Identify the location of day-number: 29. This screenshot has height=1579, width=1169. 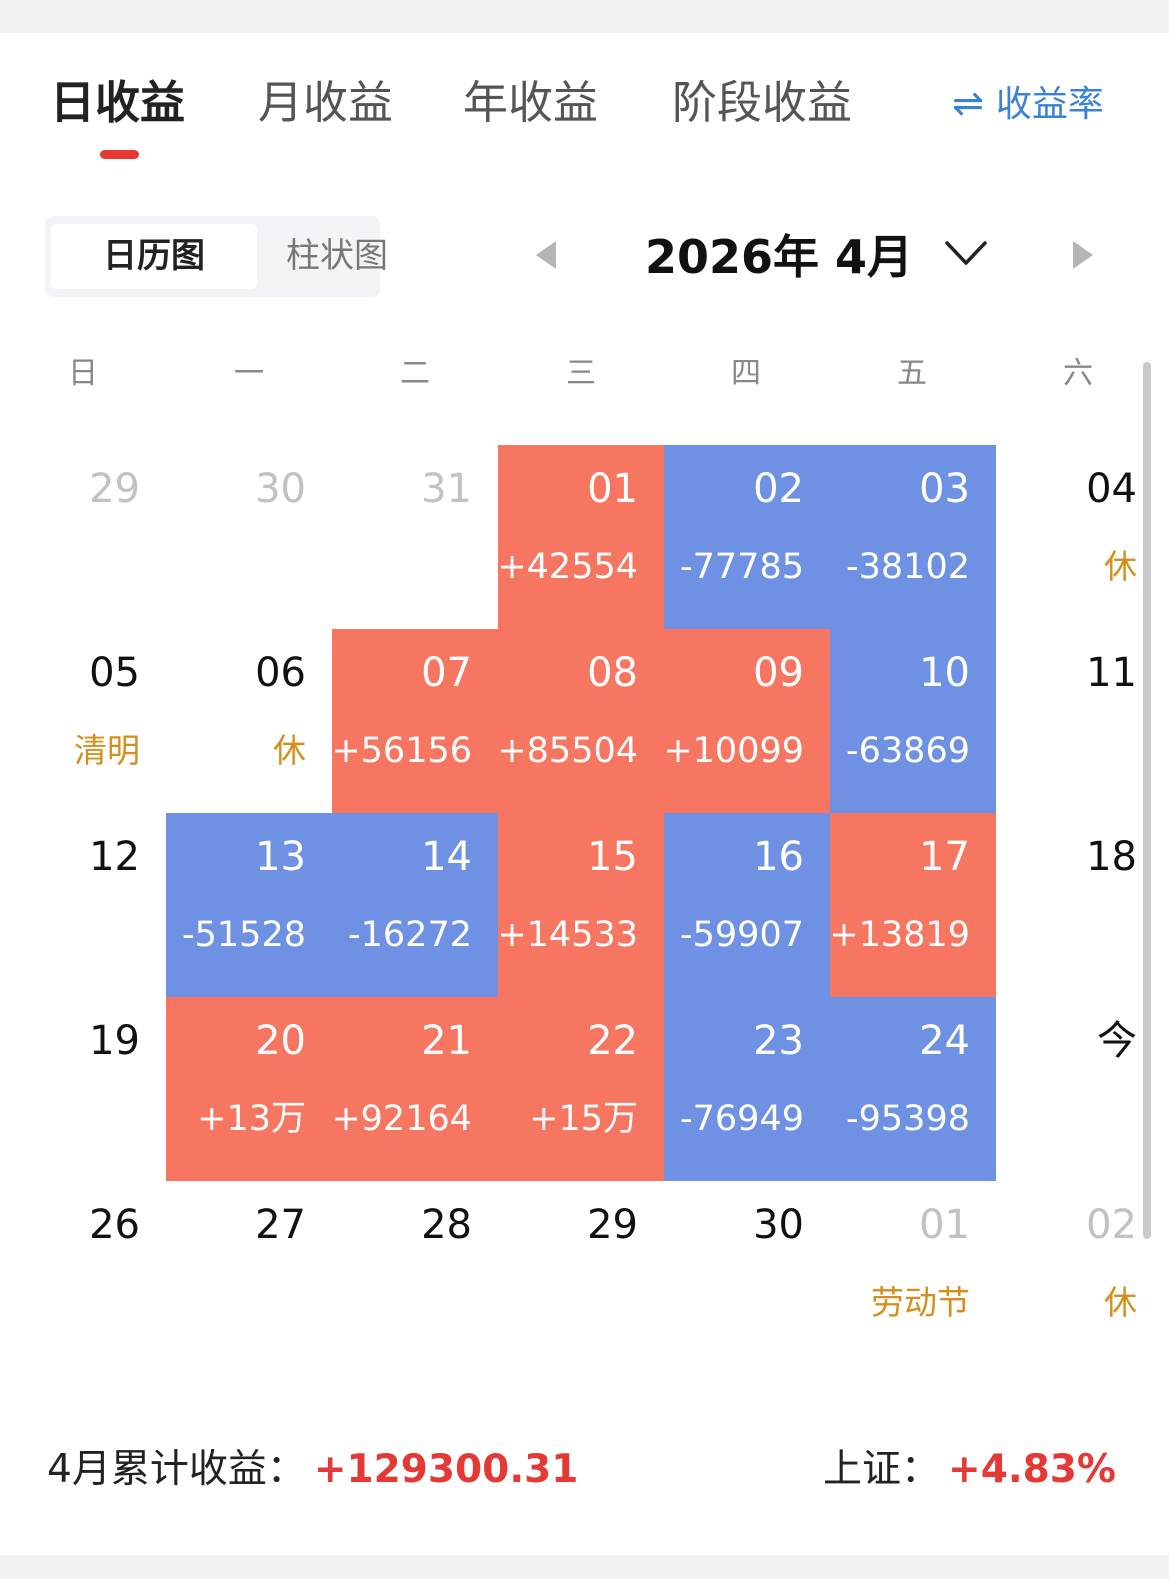
(114, 489).